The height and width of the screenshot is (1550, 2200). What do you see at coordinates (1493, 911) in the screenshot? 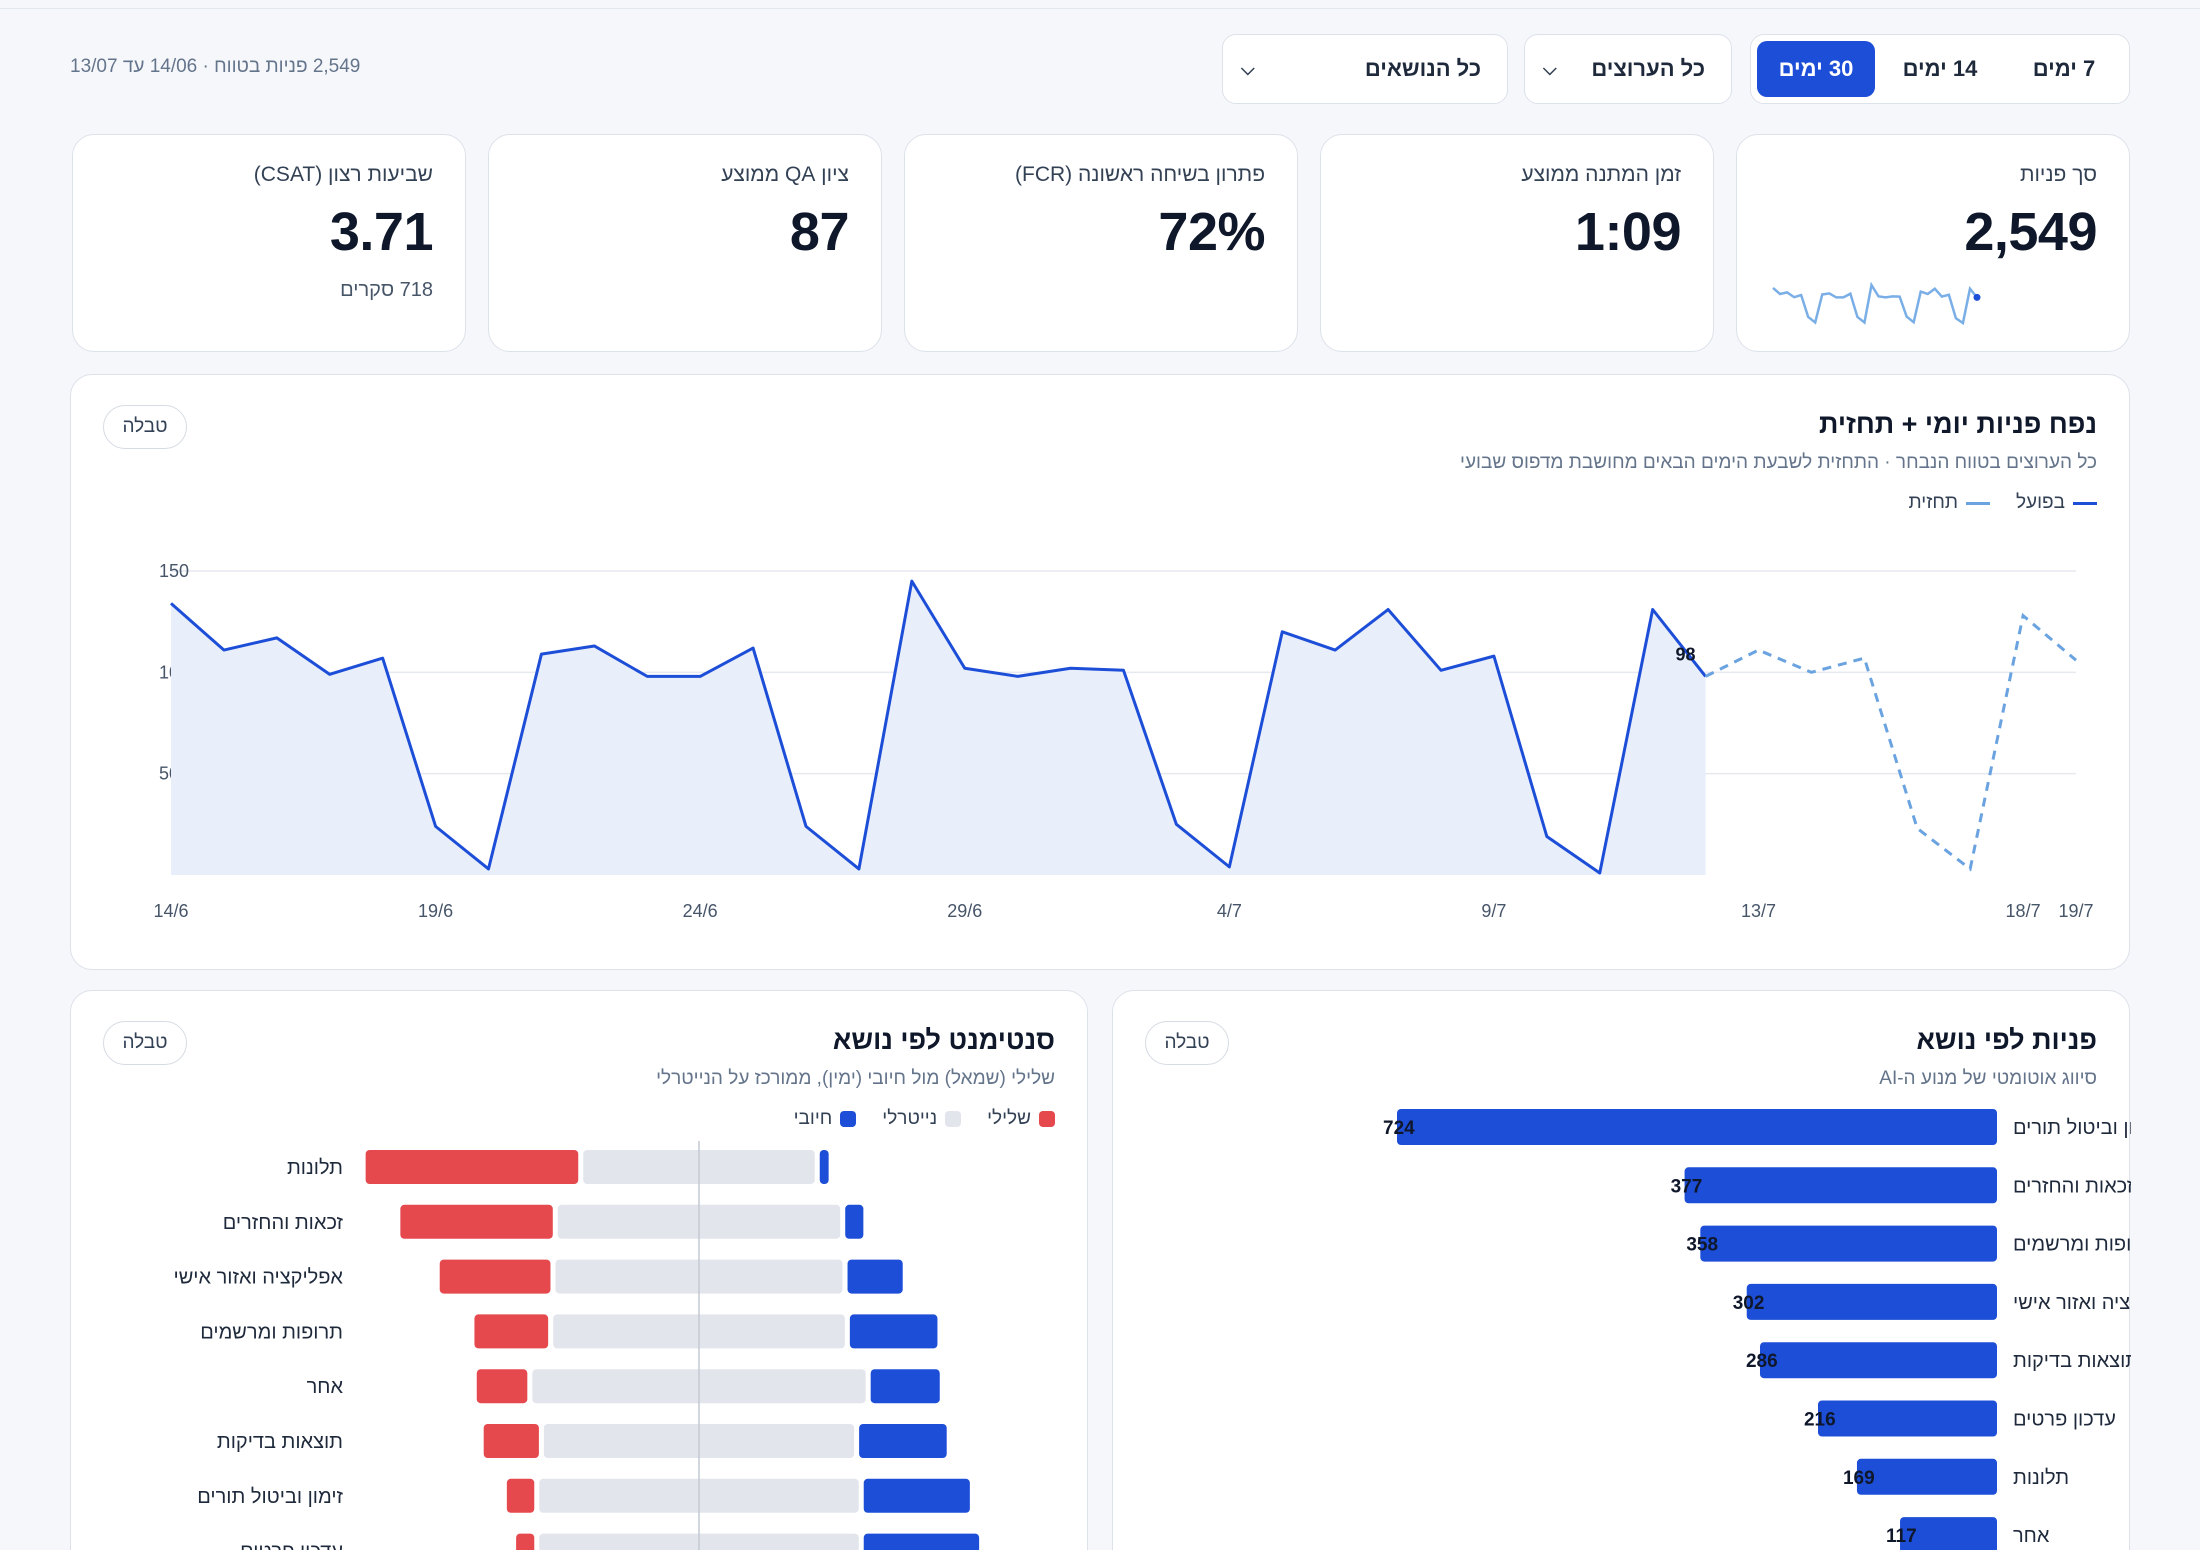
I see `x-tick-label: 9/7` at bounding box center [1493, 911].